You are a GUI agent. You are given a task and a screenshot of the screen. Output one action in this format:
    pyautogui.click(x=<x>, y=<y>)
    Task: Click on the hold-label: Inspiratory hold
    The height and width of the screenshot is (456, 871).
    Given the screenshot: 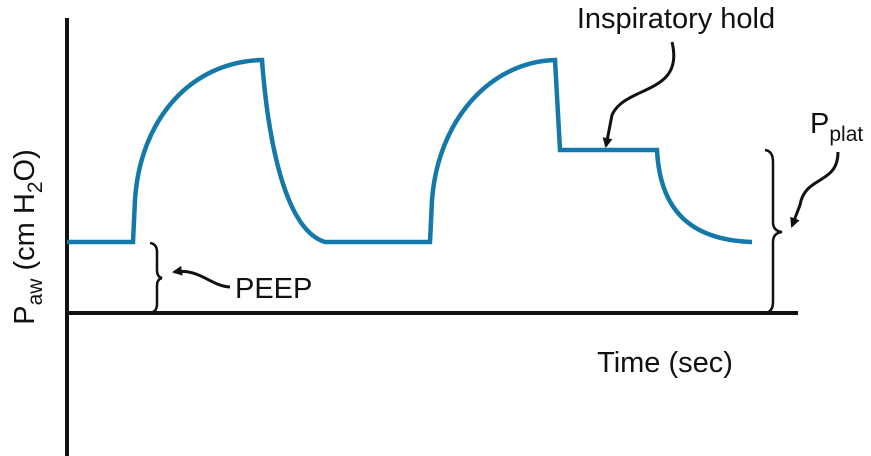 What is the action you would take?
    pyautogui.click(x=676, y=19)
    